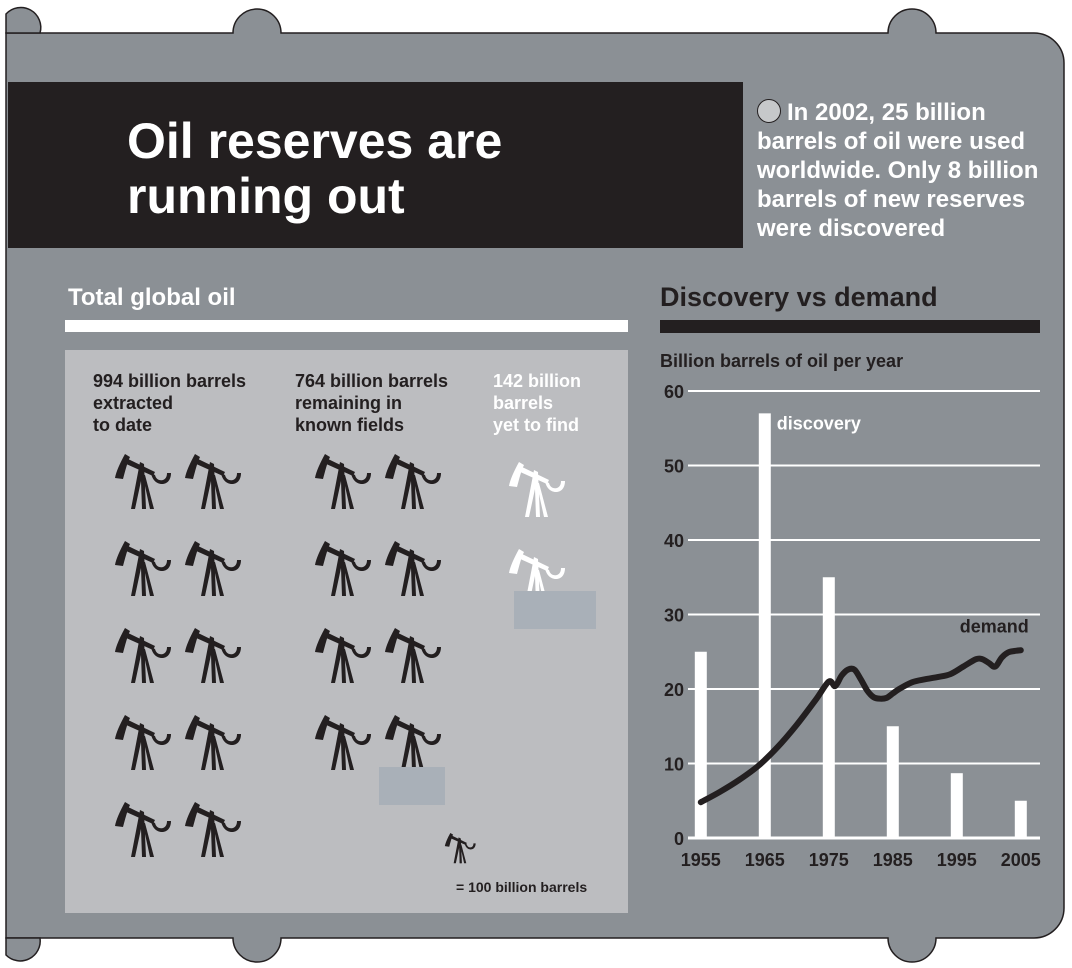  I want to click on page-title: Oil reserves are running out, so click(315, 168).